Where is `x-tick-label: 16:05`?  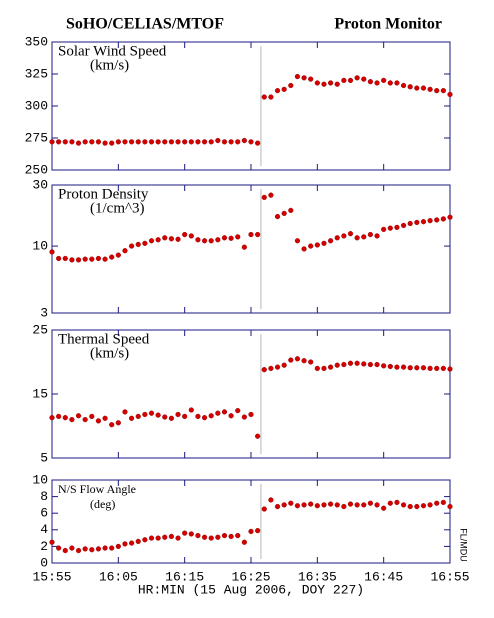
x-tick-label: 16:05 is located at coordinates (118, 576).